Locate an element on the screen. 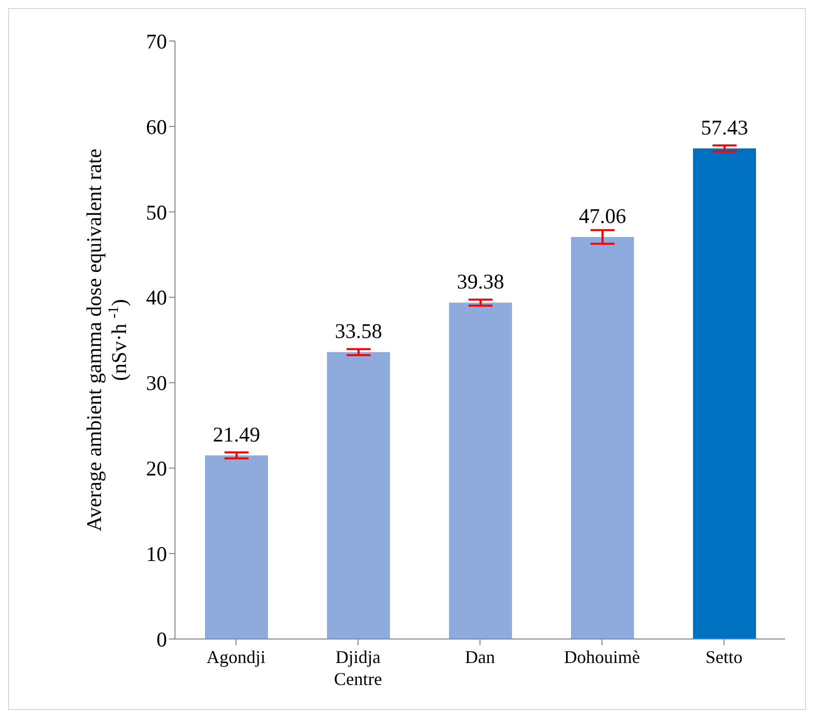 Image resolution: width=814 pixels, height=720 pixels. y-tick-label: 50 is located at coordinates (156, 212).